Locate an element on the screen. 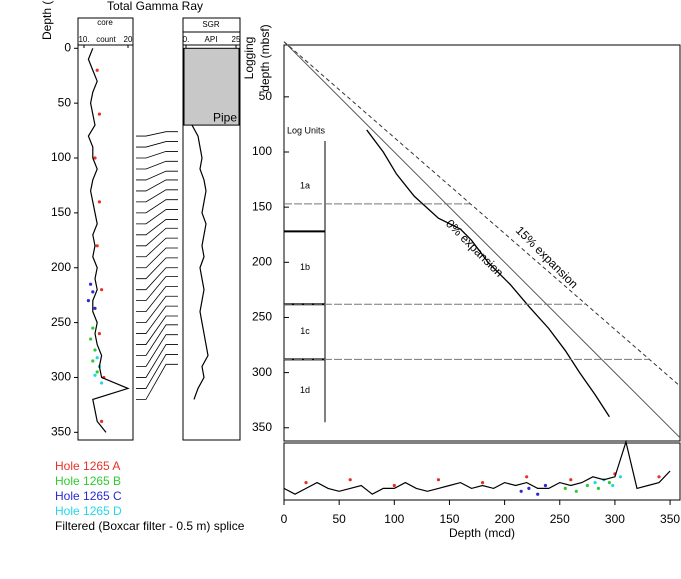 The height and width of the screenshot is (579, 681). x-tick-label: 200 is located at coordinates (505, 519).